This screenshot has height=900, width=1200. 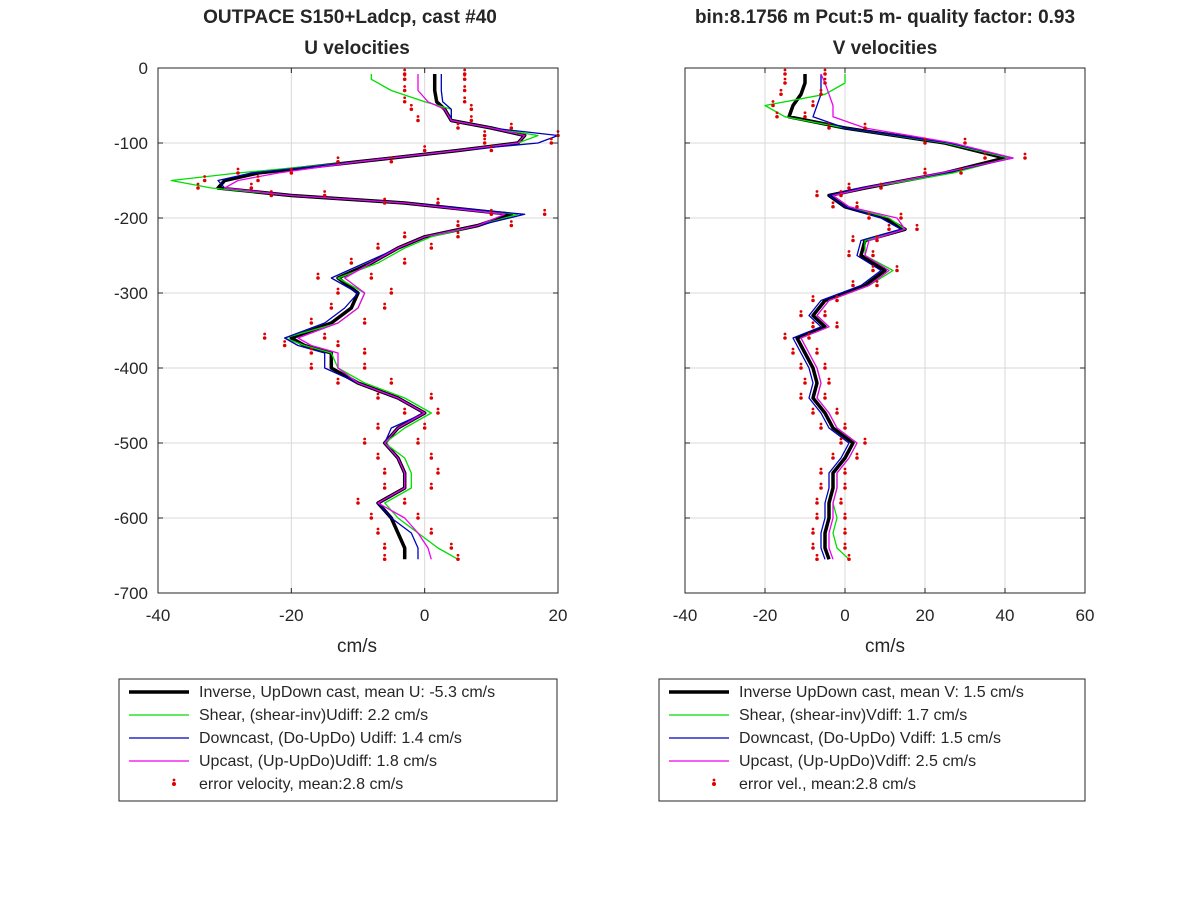 What do you see at coordinates (301, 784) in the screenshot?
I see `u-legend-error-label: error velocity, mean:2.8 cm/s` at bounding box center [301, 784].